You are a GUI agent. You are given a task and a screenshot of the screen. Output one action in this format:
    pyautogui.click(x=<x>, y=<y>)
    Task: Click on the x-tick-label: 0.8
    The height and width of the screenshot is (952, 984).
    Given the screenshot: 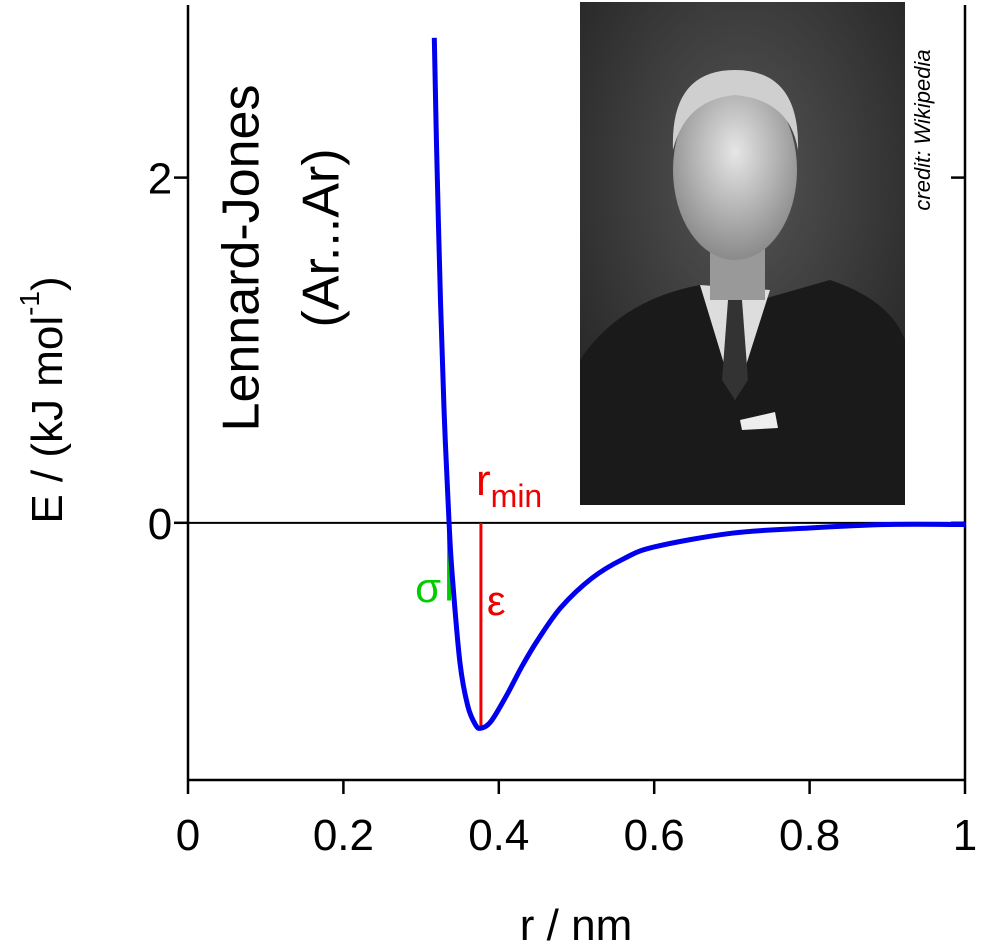 What is the action you would take?
    pyautogui.click(x=809, y=835)
    